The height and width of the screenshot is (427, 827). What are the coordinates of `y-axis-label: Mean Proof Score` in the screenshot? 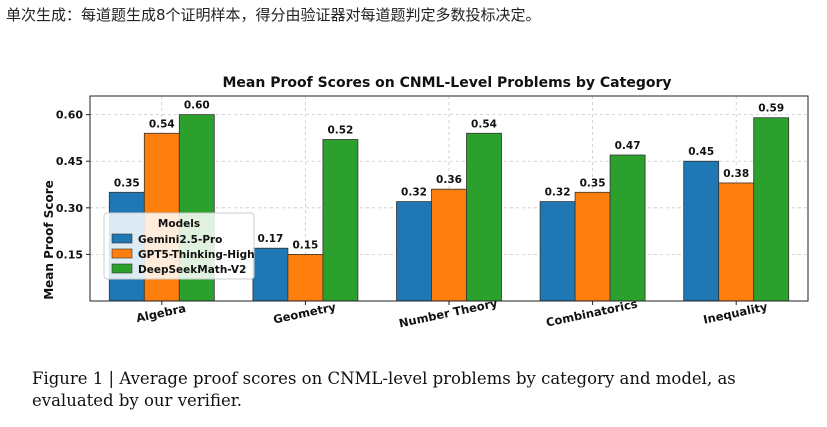 It's located at (49, 240).